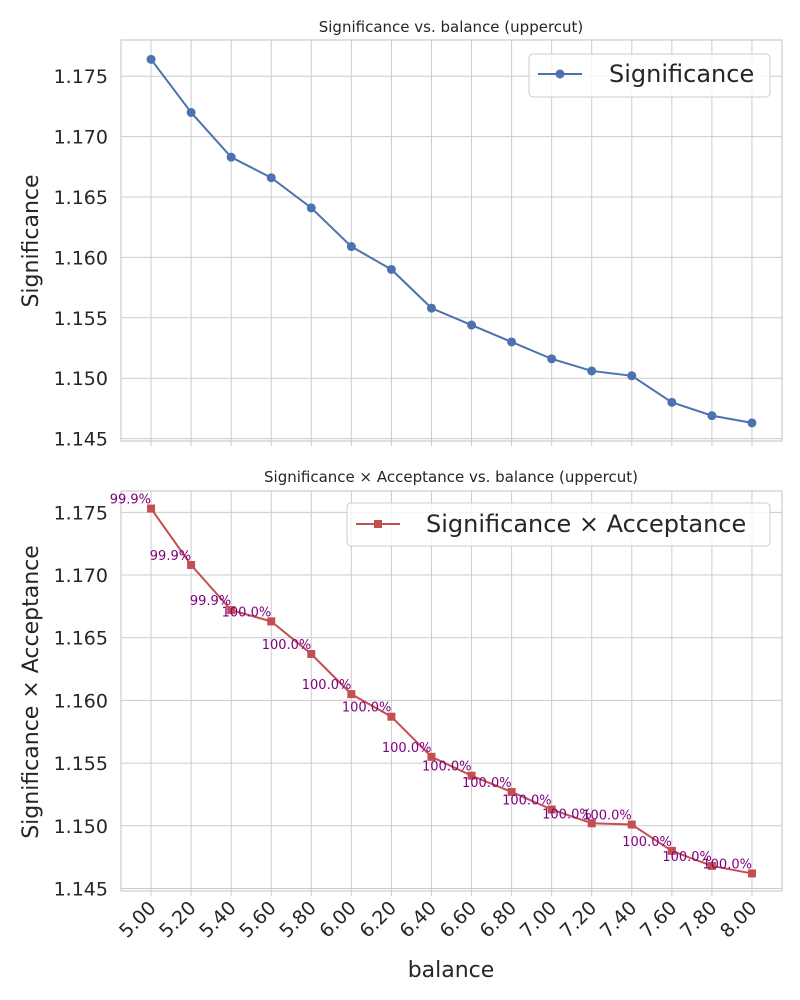 The image size is (800, 1000). What do you see at coordinates (81, 513) in the screenshot?
I see `bot-ytick-label: 1.175` at bounding box center [81, 513].